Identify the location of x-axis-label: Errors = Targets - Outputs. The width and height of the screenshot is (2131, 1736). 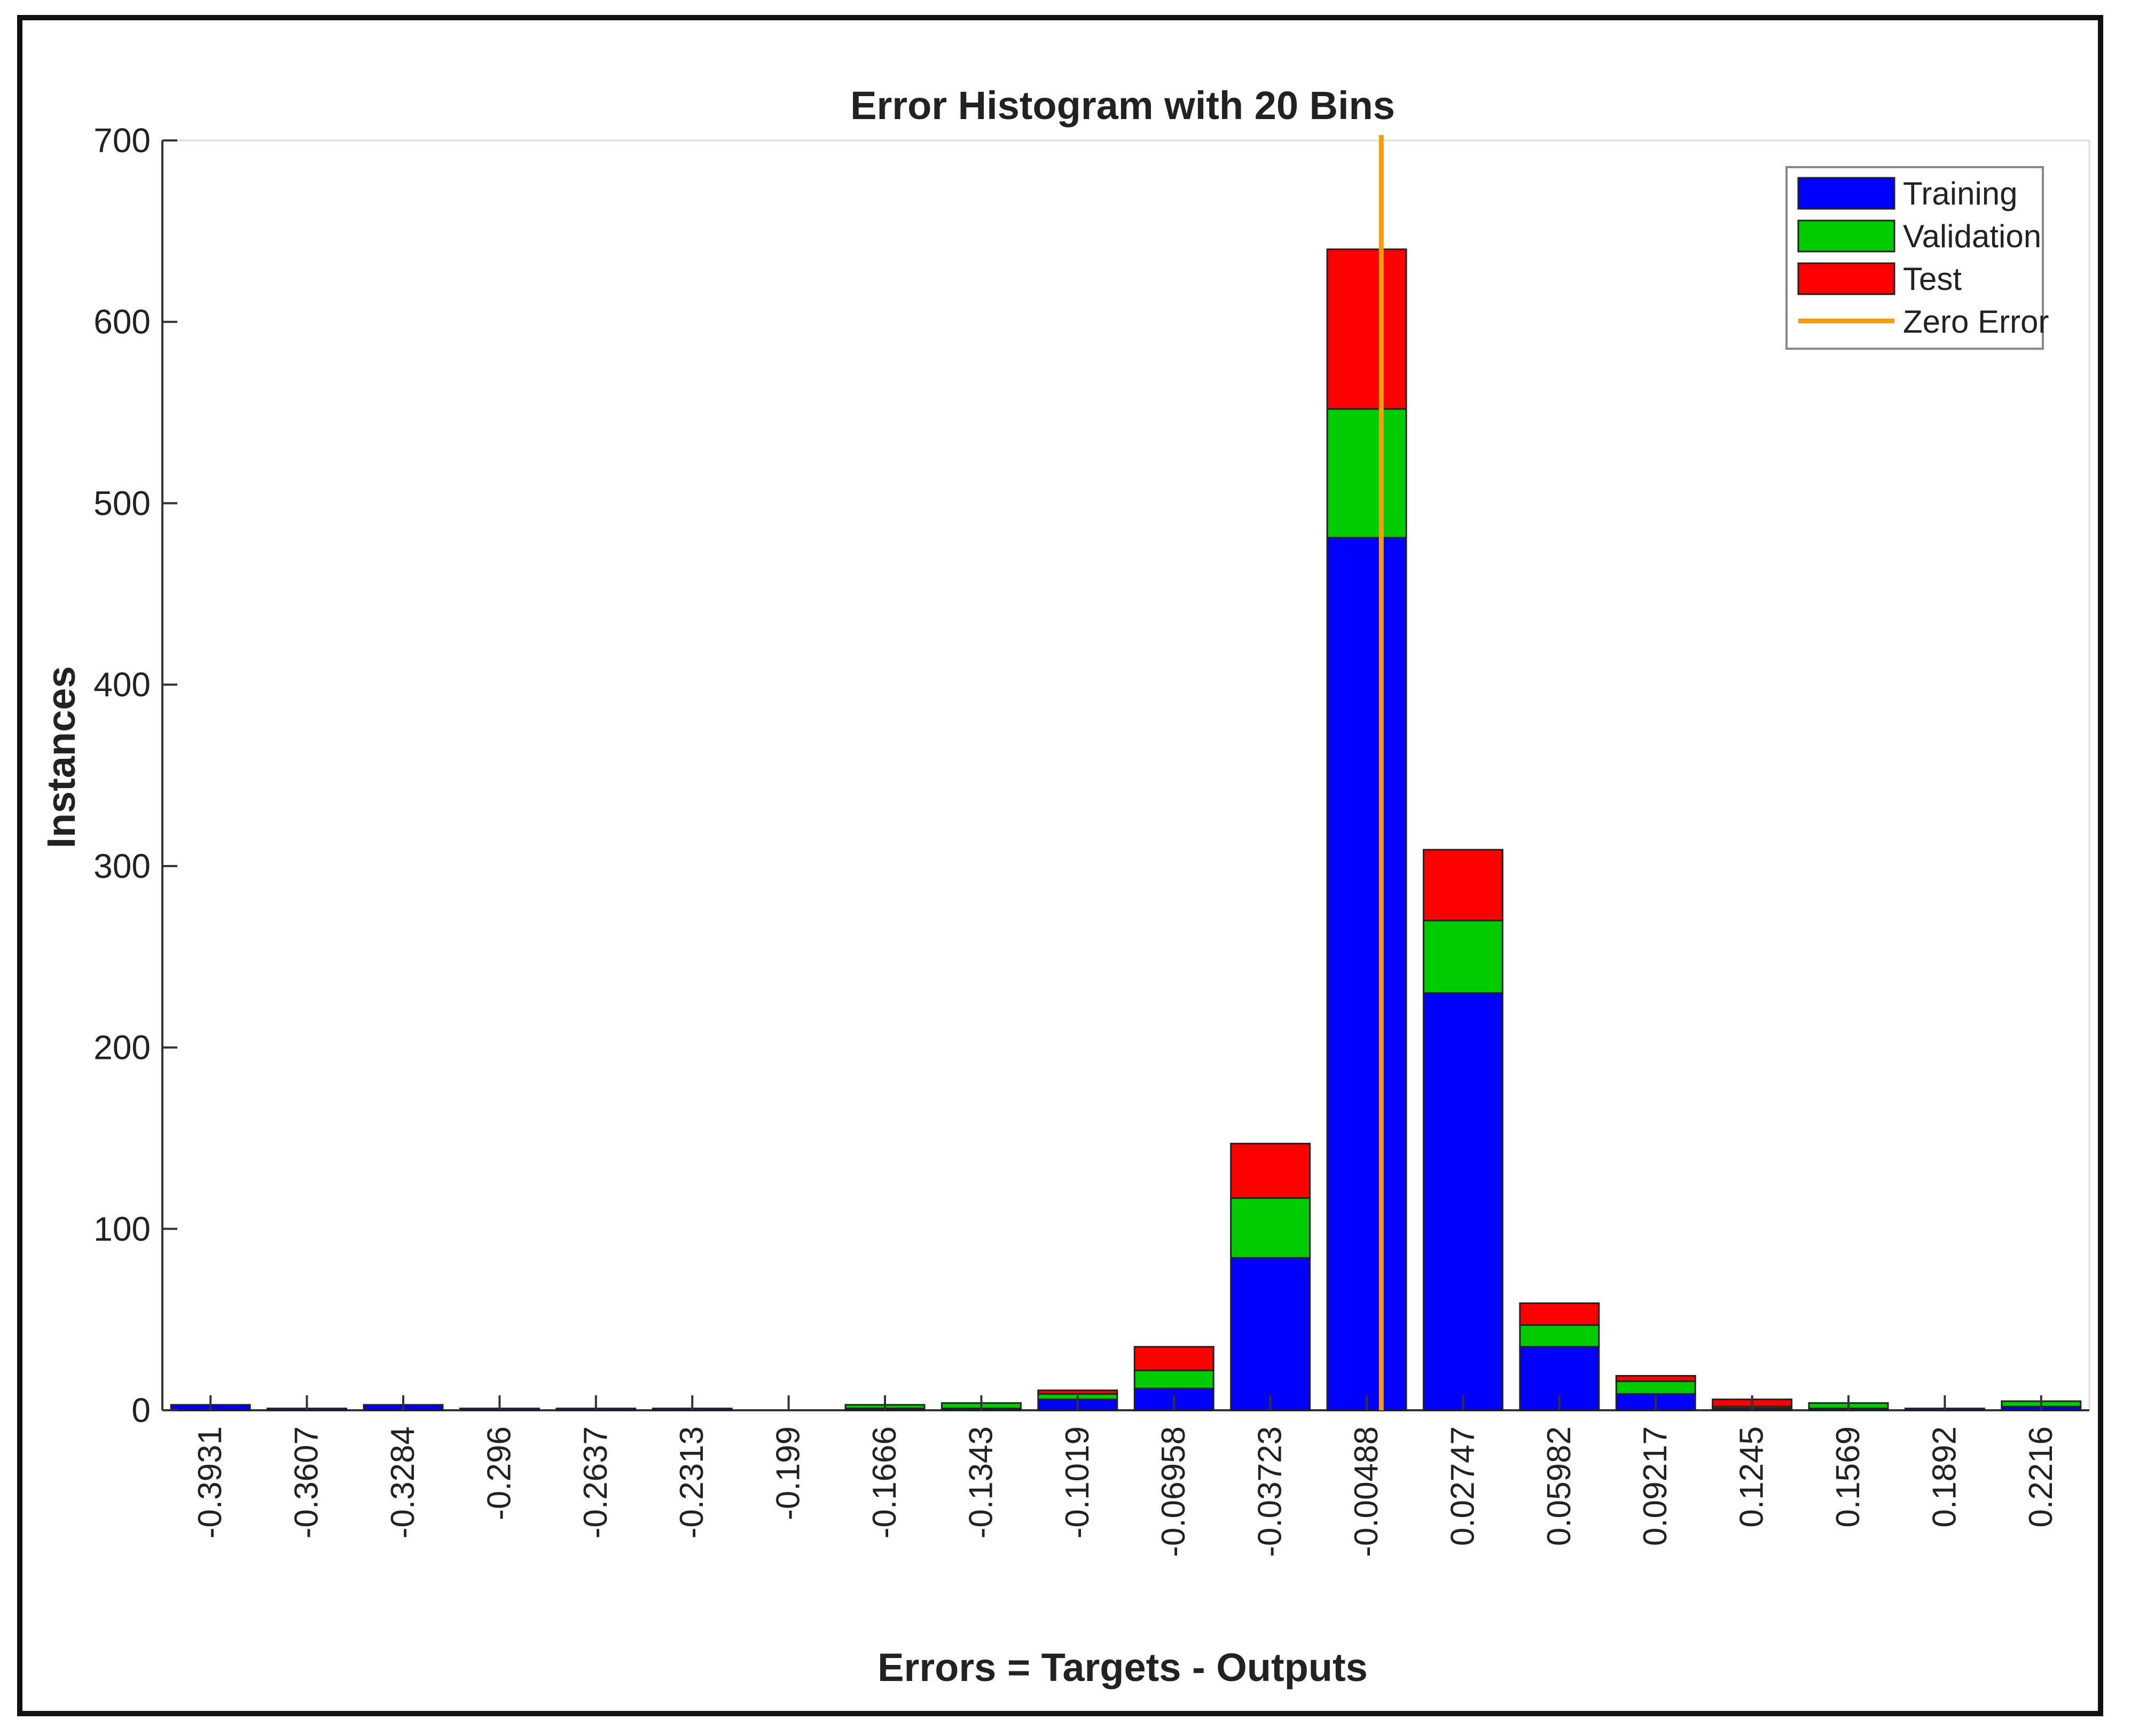
(1123, 1667).